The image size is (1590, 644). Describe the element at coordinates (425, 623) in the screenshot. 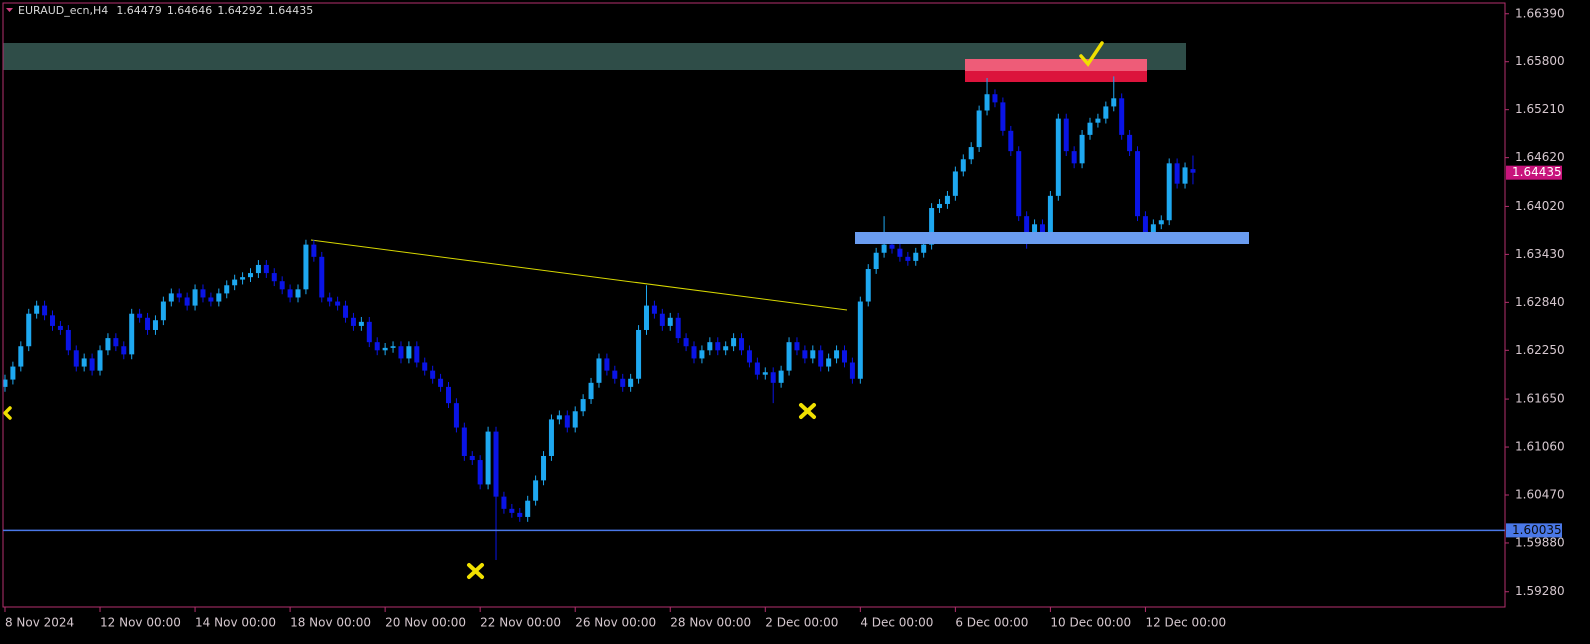

I see `x-tick-label: 20 Nov 00:00` at that location.